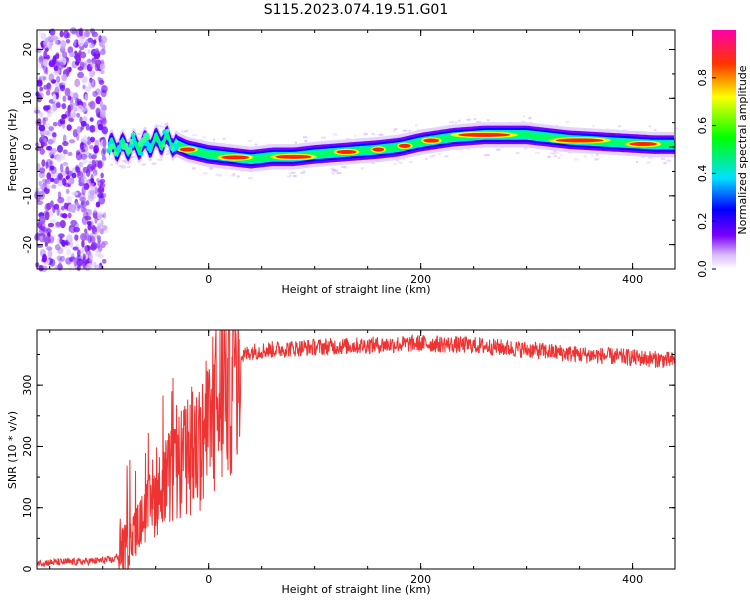 Image resolution: width=750 pixels, height=600 pixels. I want to click on snr-x-label: Height of straight line (km), so click(355, 589).